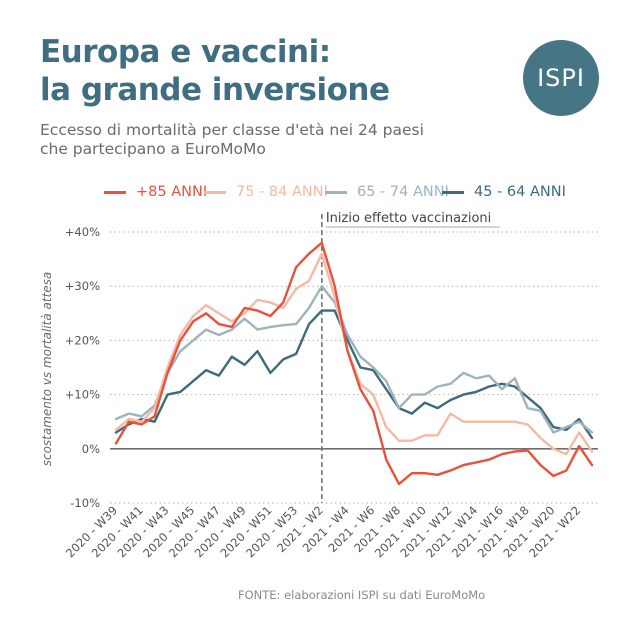  I want to click on legend-label: 65 - 74 ANNI, so click(403, 192).